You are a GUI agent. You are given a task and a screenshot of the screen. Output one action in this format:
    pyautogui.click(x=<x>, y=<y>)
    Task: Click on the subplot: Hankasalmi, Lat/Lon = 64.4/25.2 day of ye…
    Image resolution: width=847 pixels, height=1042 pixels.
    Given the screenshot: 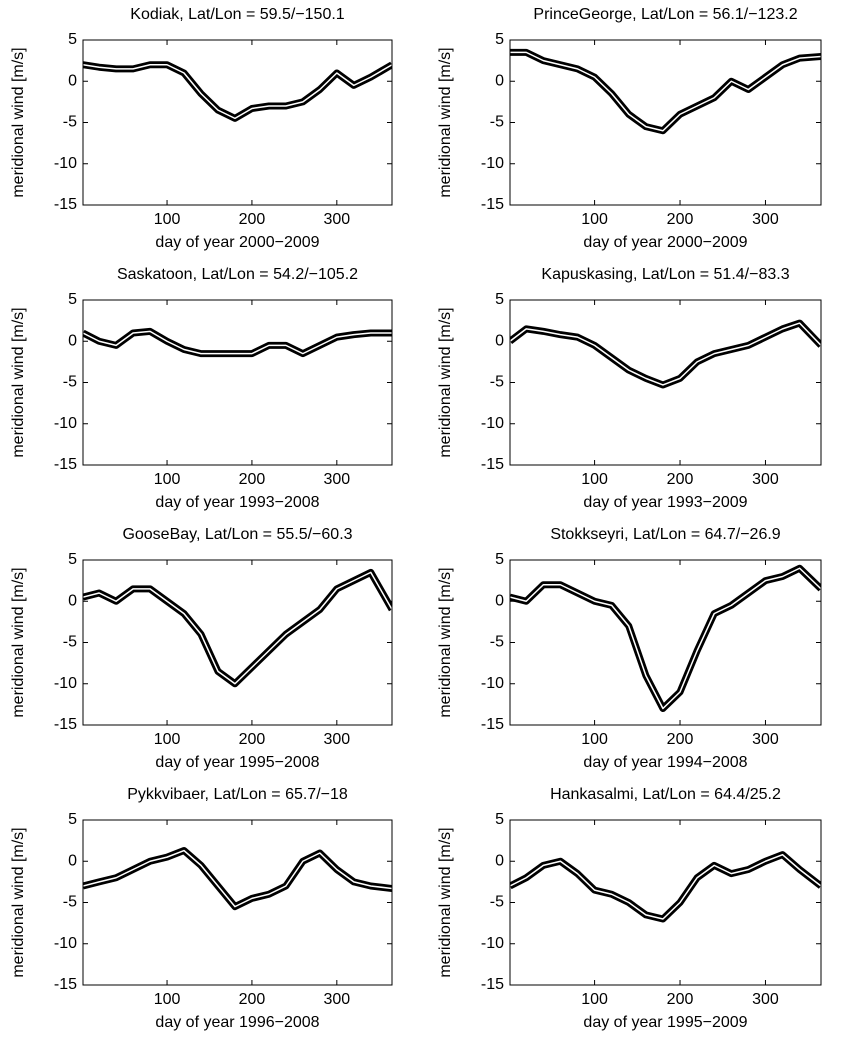 What is the action you would take?
    pyautogui.click(x=629, y=908)
    